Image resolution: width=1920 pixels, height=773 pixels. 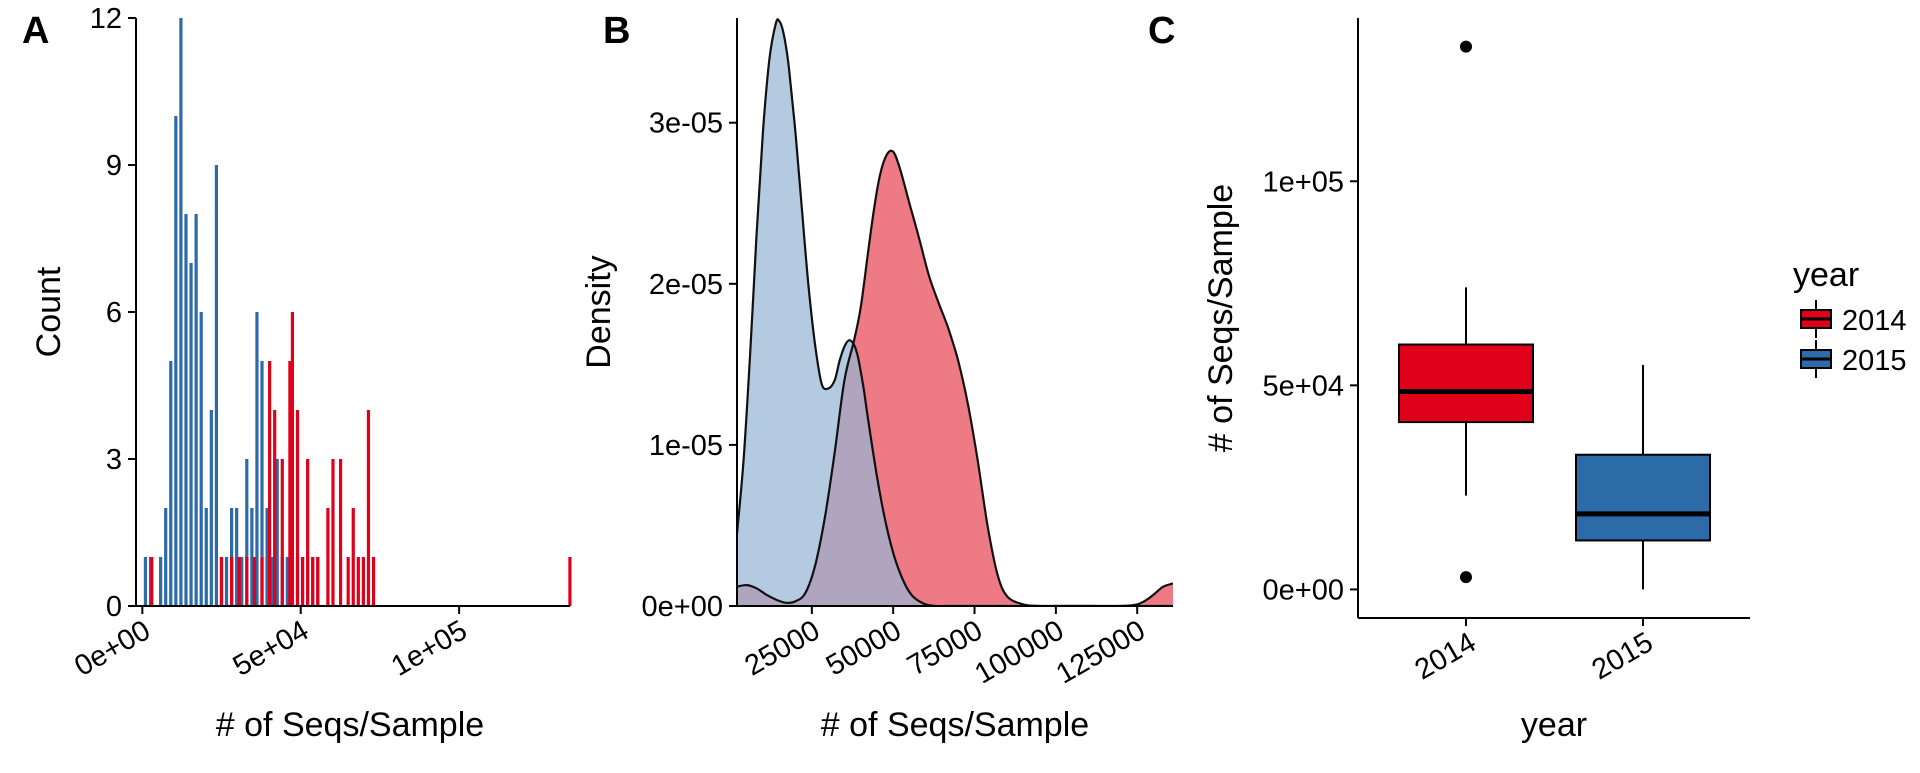 What do you see at coordinates (955, 377) in the screenshot?
I see `density-line-2014` at bounding box center [955, 377].